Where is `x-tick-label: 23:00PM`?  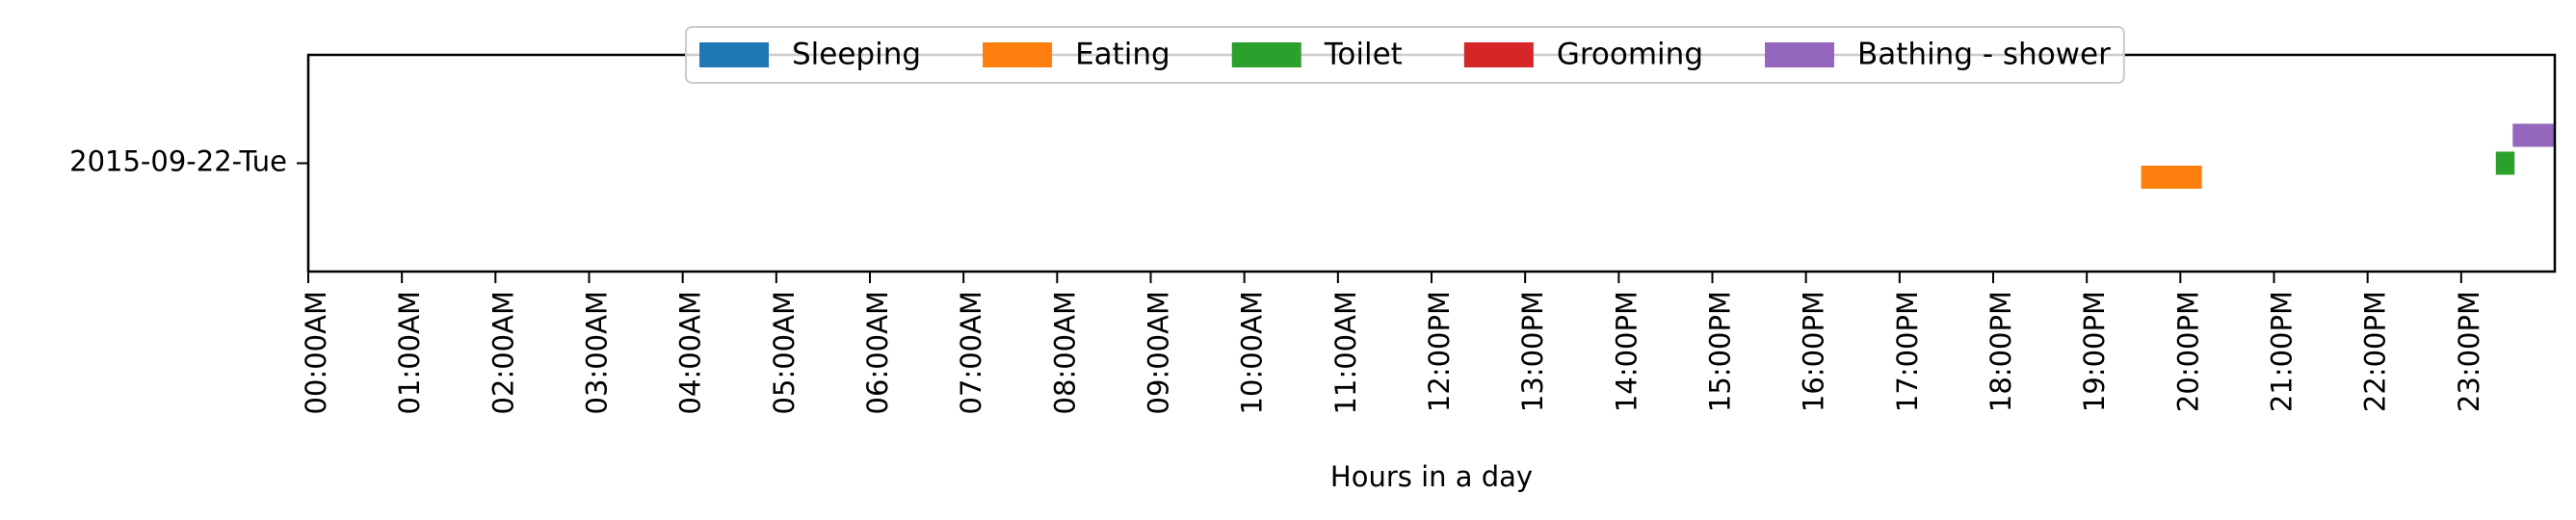
x-tick-label: 23:00PM is located at coordinates (2469, 351).